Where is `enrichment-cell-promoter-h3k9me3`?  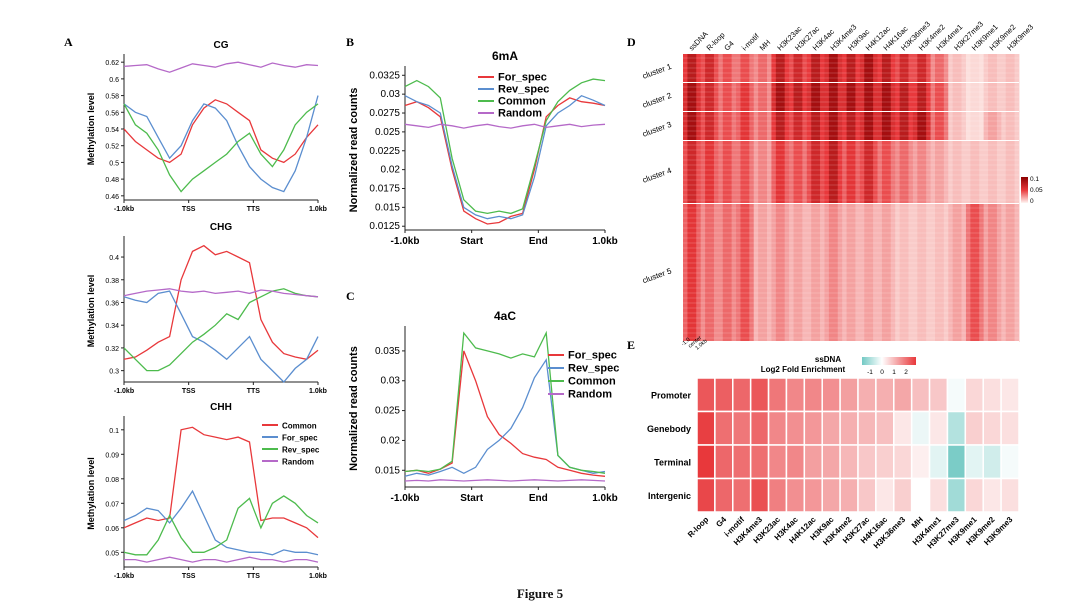
enrichment-cell-promoter-h3k9me3 is located at coordinates (1010, 395).